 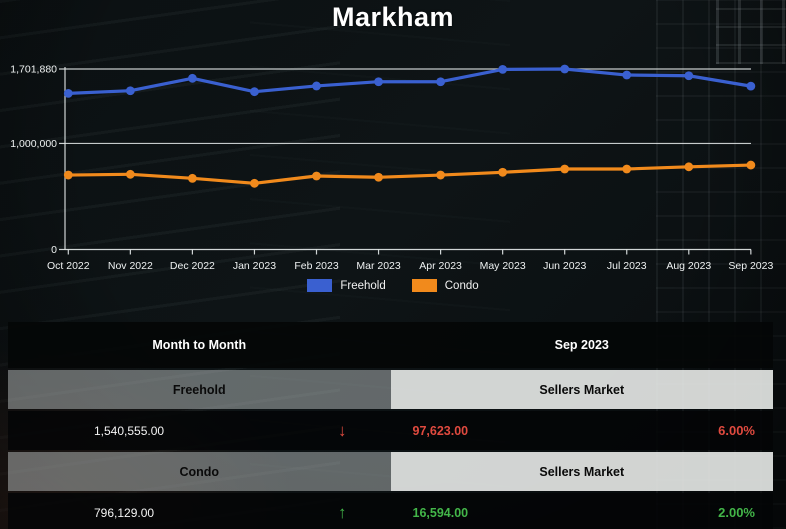 What do you see at coordinates (390, 345) in the screenshot?
I see `table-header-row: Month to Month Sep 2023` at bounding box center [390, 345].